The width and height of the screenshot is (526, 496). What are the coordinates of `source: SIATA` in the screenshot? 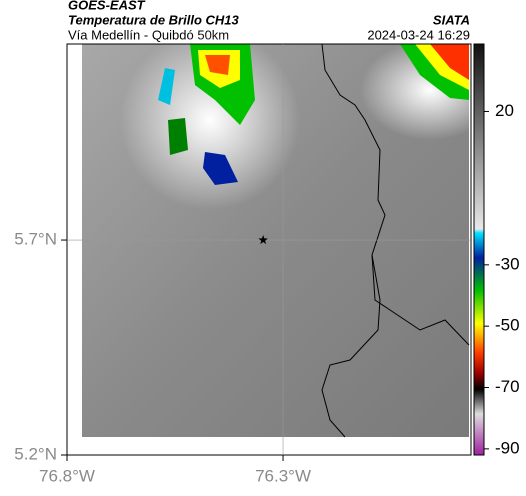 It's located at (451, 19).